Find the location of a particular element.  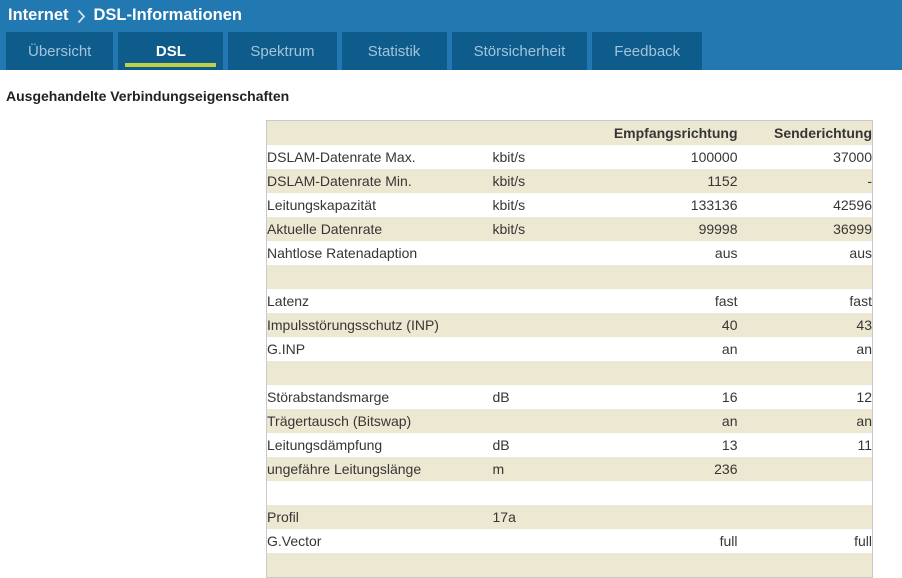

tab-spektrum: Spektrum is located at coordinates (282, 51).